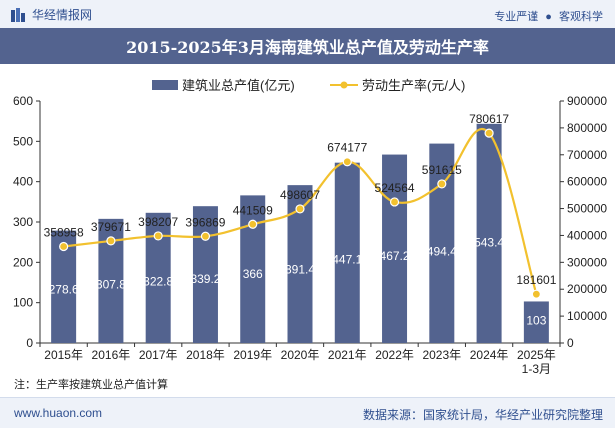  I want to click on chart-title-bar: 2015-2025年3月海南建筑业总产值及劳动生产率, so click(307, 46).